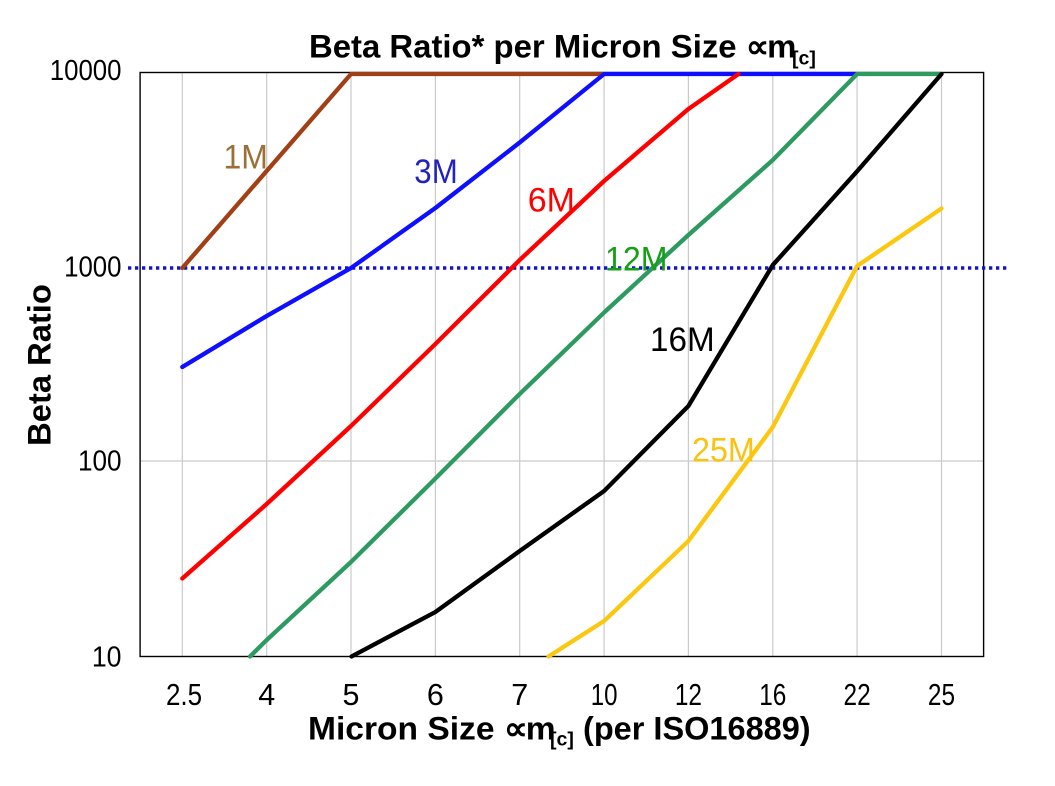 This screenshot has height=786, width=1055. I want to click on svg-text: 25M, so click(723, 451).